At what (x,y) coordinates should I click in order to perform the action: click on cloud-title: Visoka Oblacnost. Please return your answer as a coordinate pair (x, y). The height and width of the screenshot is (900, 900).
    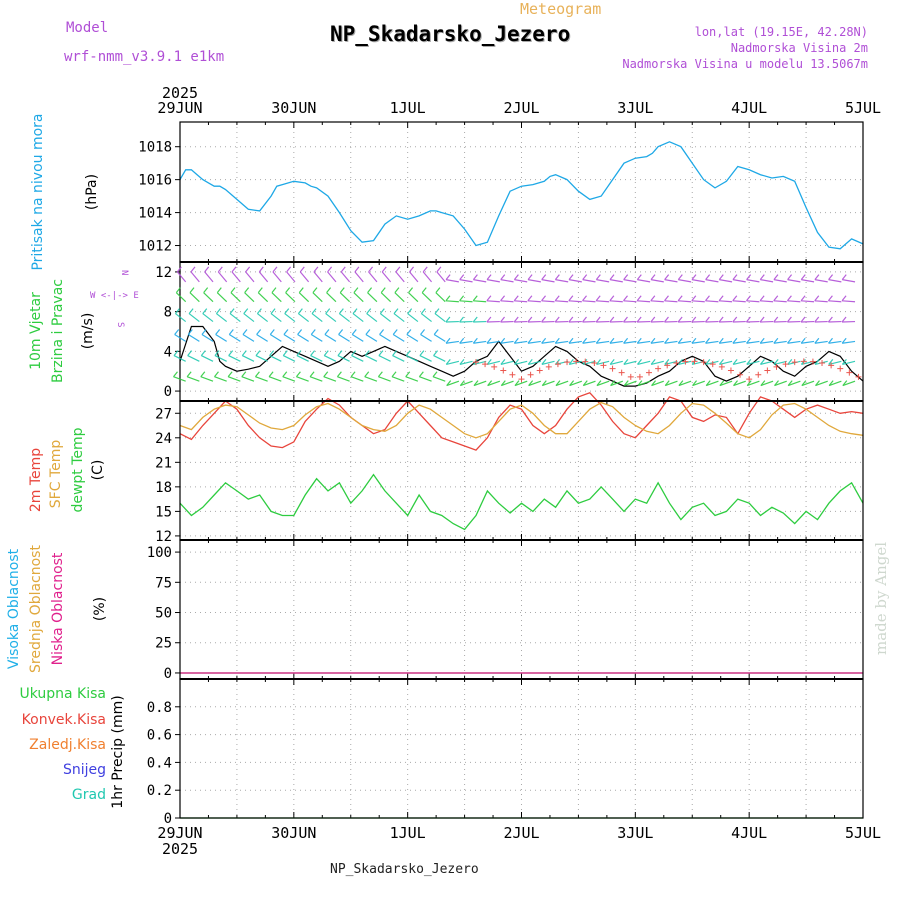
    Looking at the image, I should click on (14, 608).